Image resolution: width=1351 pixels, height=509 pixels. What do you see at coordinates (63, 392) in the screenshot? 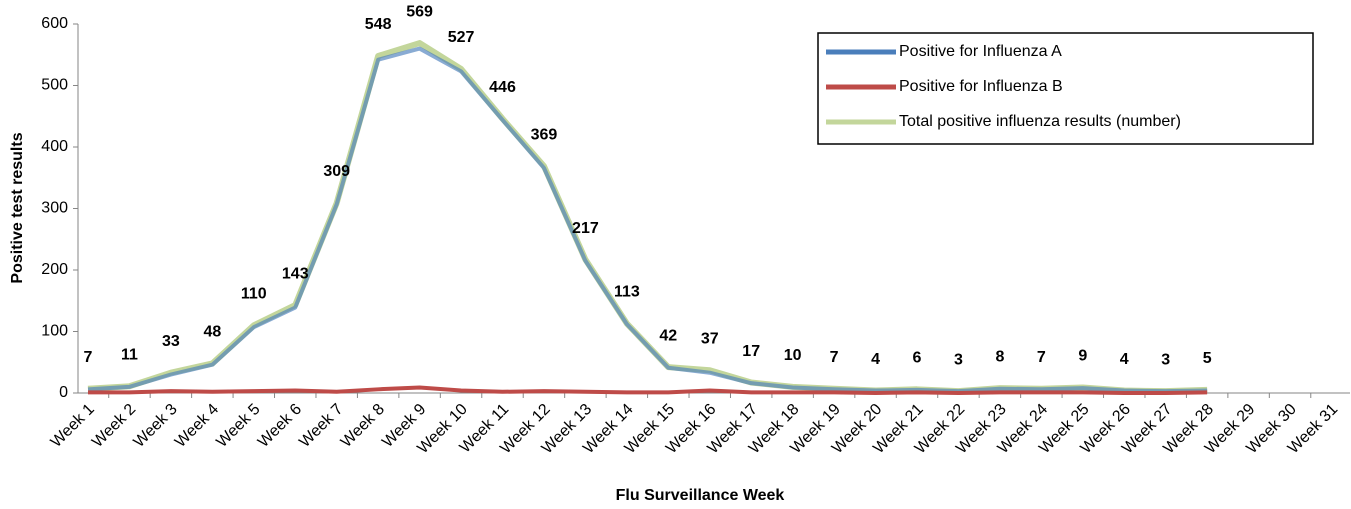
I see `y-tick-label: 0` at bounding box center [63, 392].